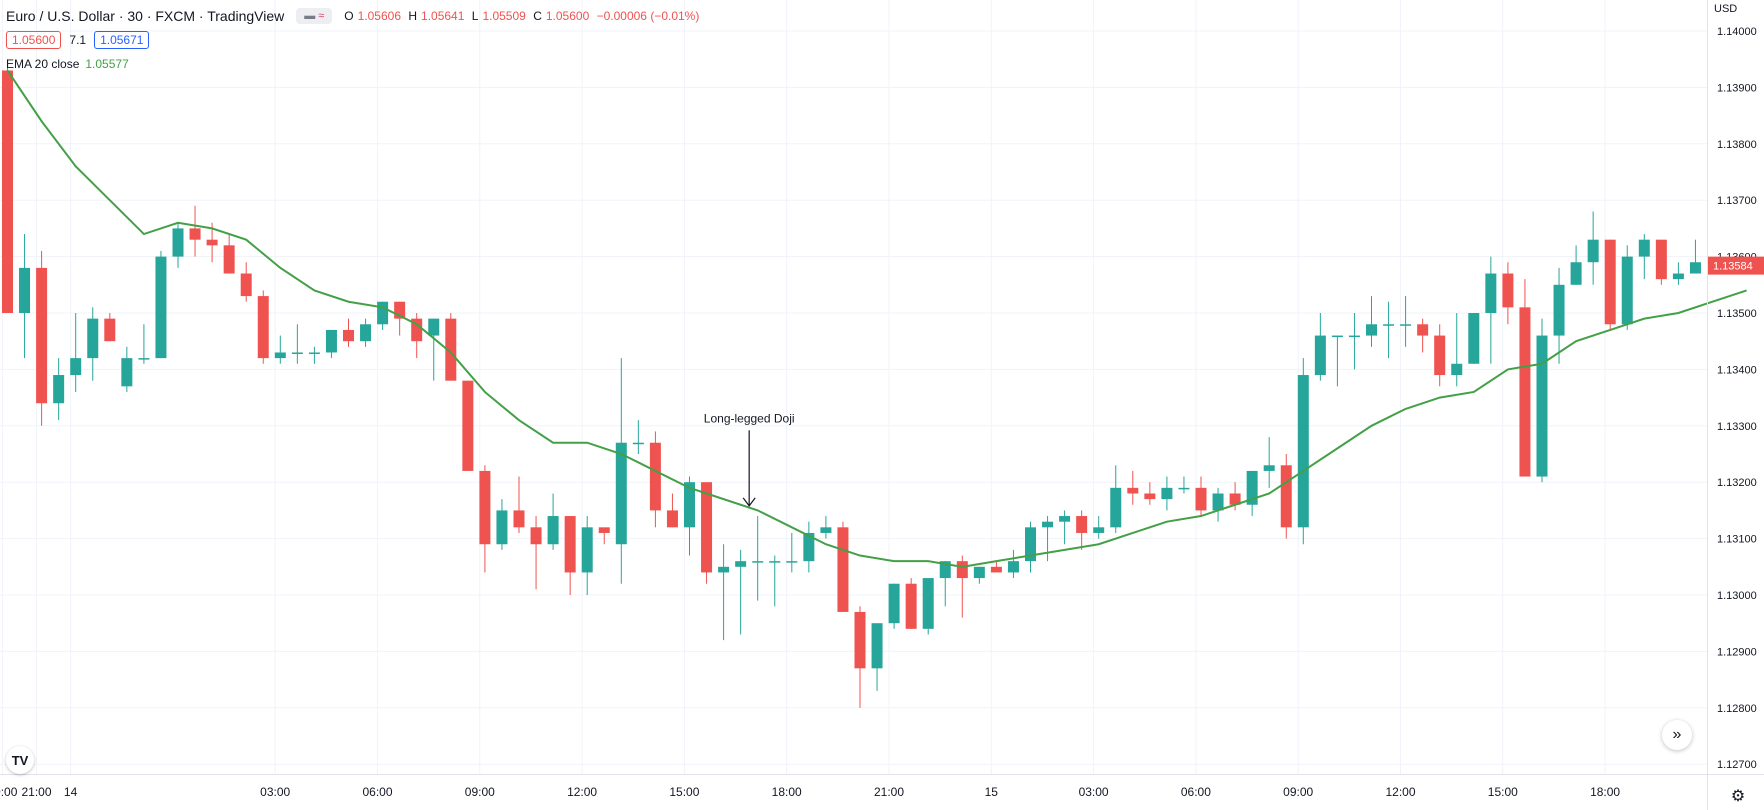 The height and width of the screenshot is (810, 1764). I want to click on y-tick-label: 1.14000, so click(1737, 32).